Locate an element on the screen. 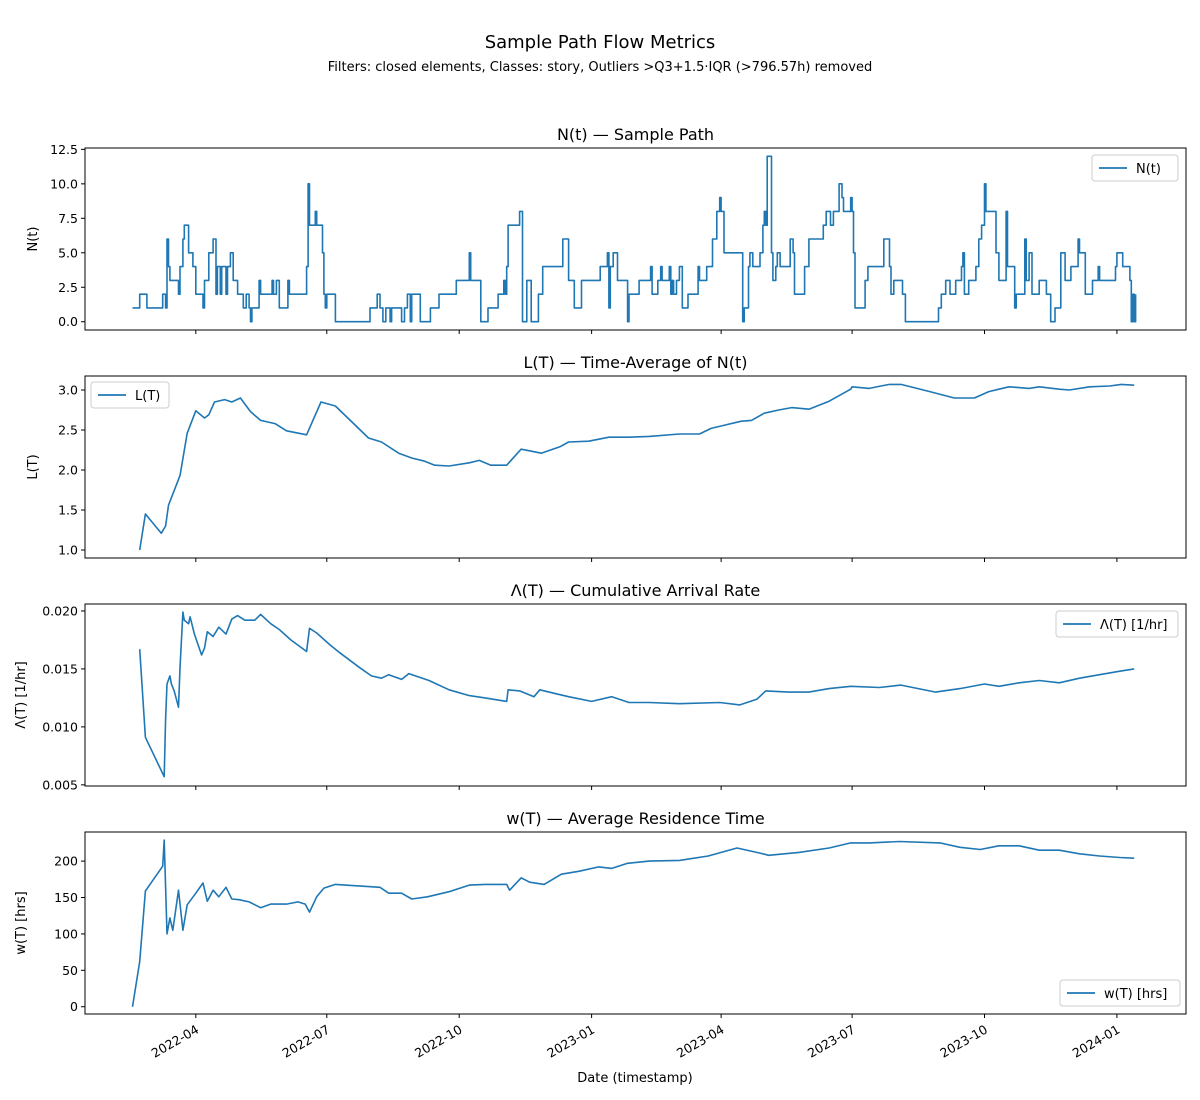 This screenshot has width=1200, height=1100. y-tick-label: 0.010 is located at coordinates (60, 726).